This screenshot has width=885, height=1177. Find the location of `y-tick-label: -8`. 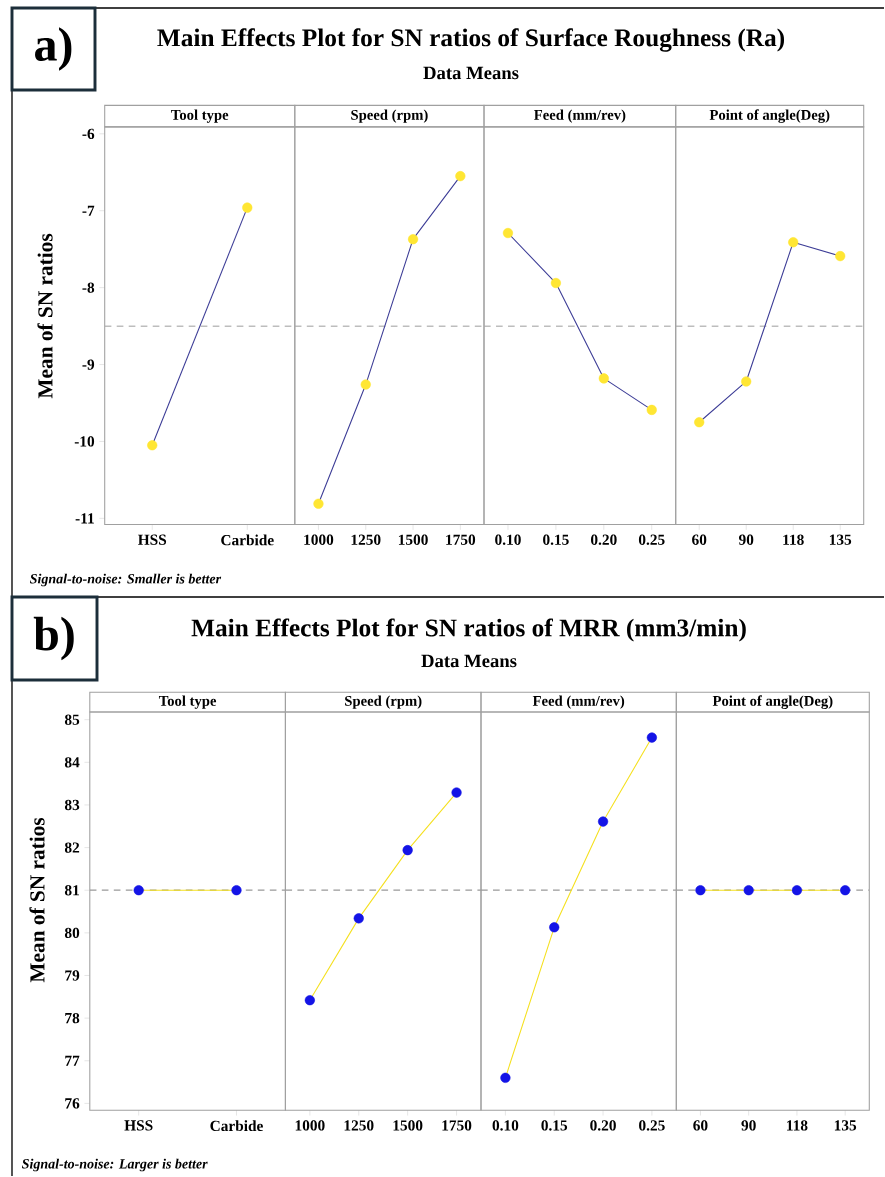

y-tick-label: -8 is located at coordinates (88, 287).